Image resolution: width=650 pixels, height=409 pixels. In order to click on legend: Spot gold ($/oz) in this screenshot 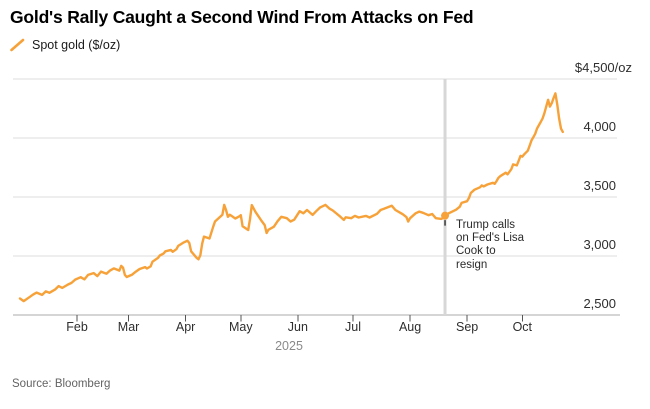, I will do `click(65, 45)`.